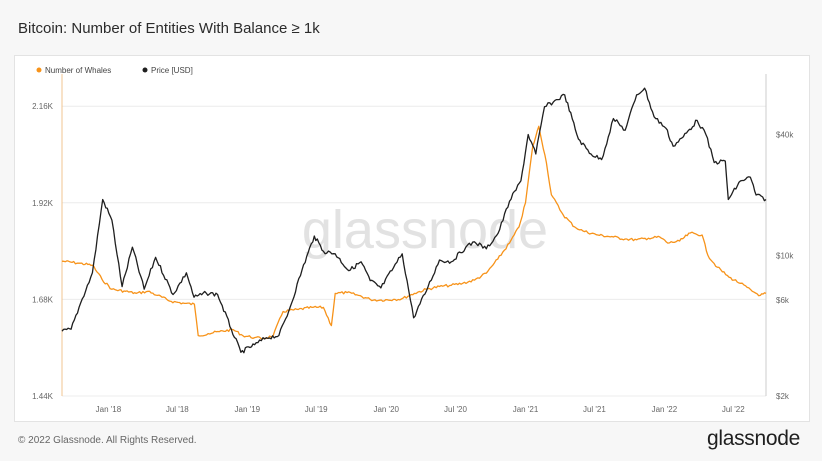 This screenshot has width=822, height=461. I want to click on right-axis-ticks: $2k $6k $10k $40k, so click(785, 266).